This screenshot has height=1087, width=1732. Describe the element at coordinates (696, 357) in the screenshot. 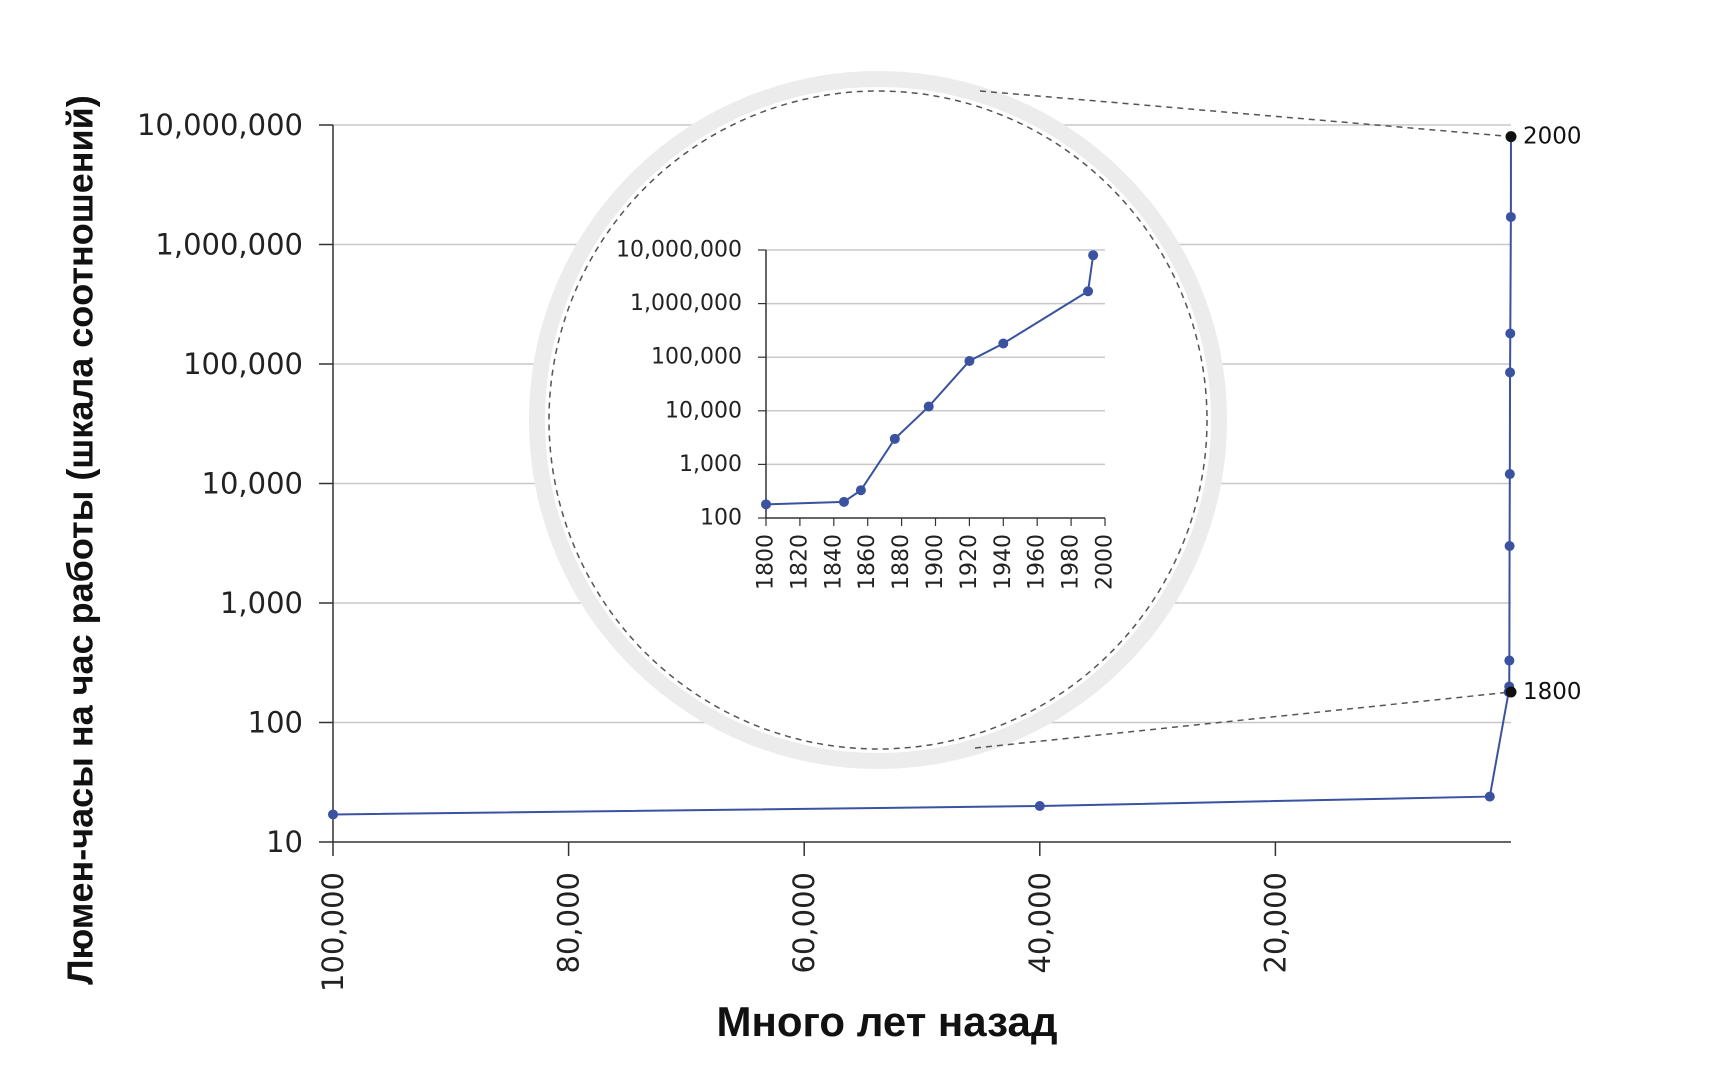

I see `inset-y-tick-label: 100,000` at that location.